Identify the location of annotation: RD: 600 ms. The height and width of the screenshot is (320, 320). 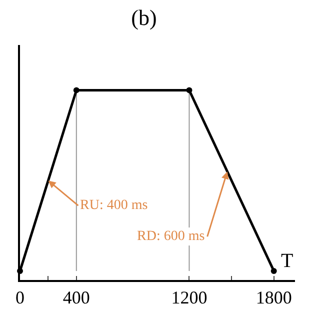
(171, 236).